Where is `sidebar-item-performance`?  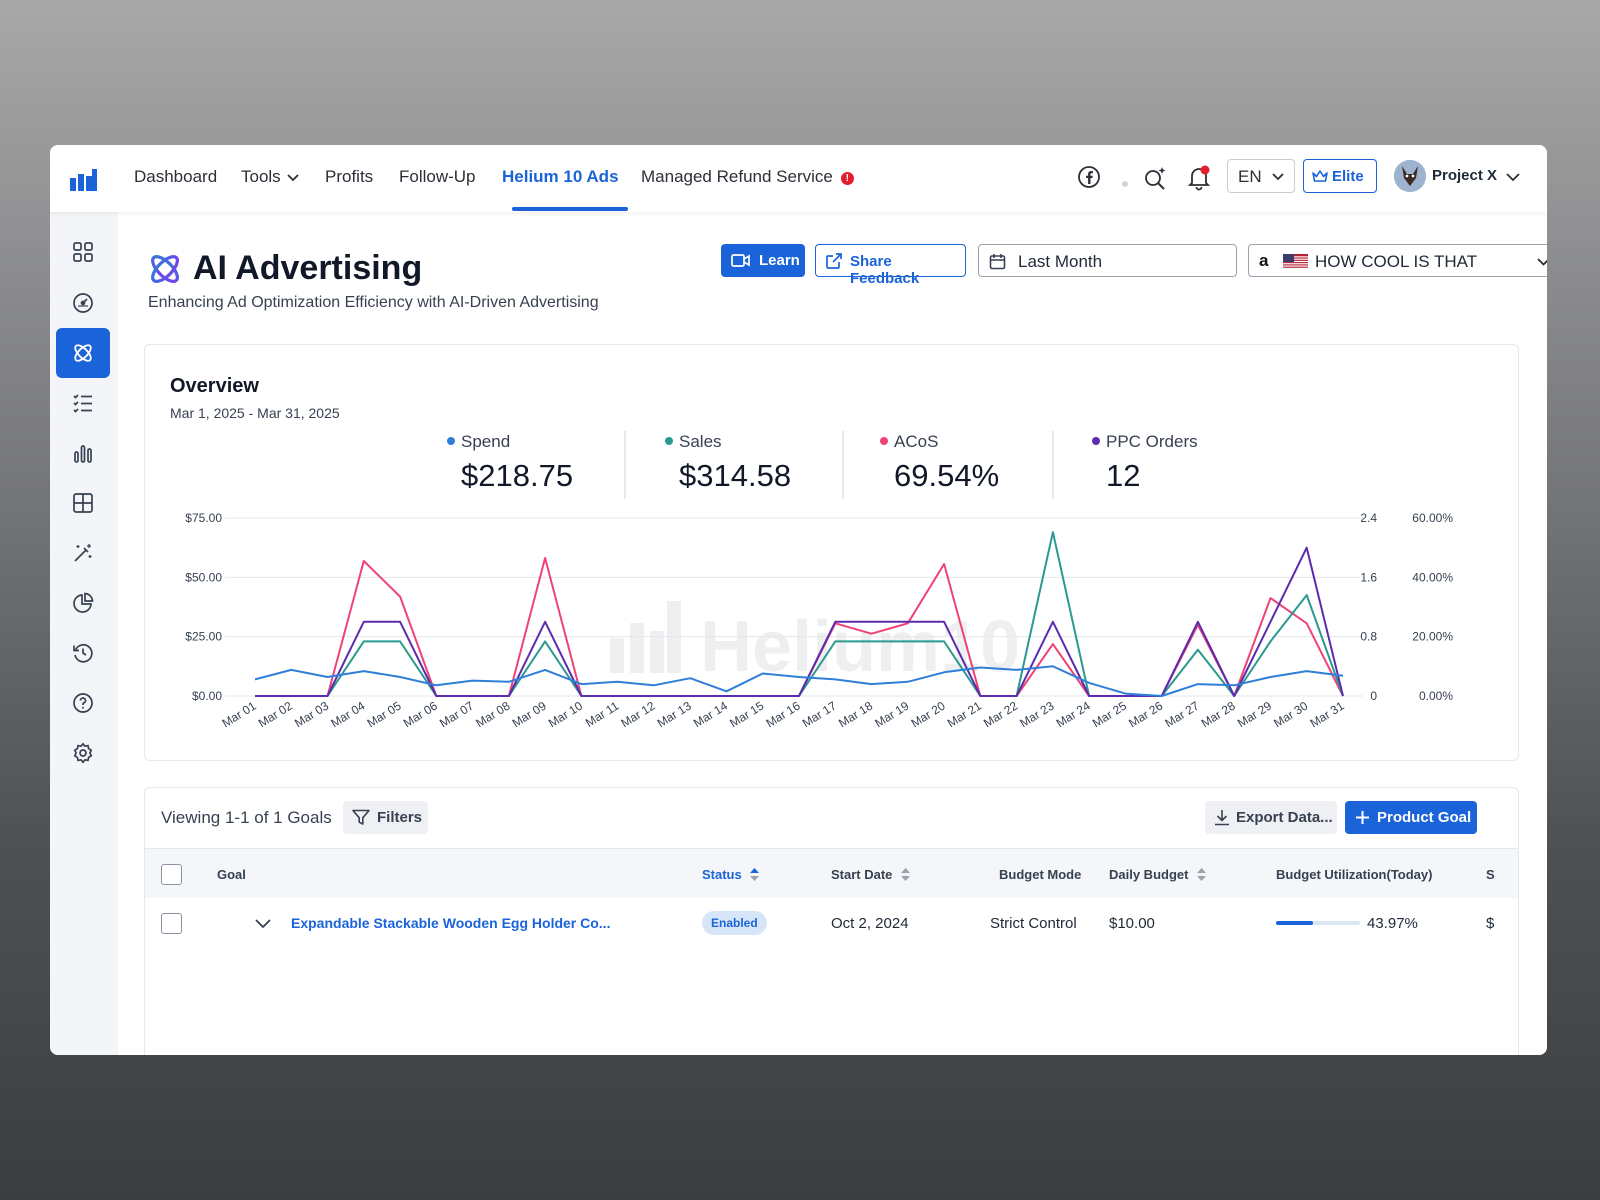
sidebar-item-performance is located at coordinates (83, 303).